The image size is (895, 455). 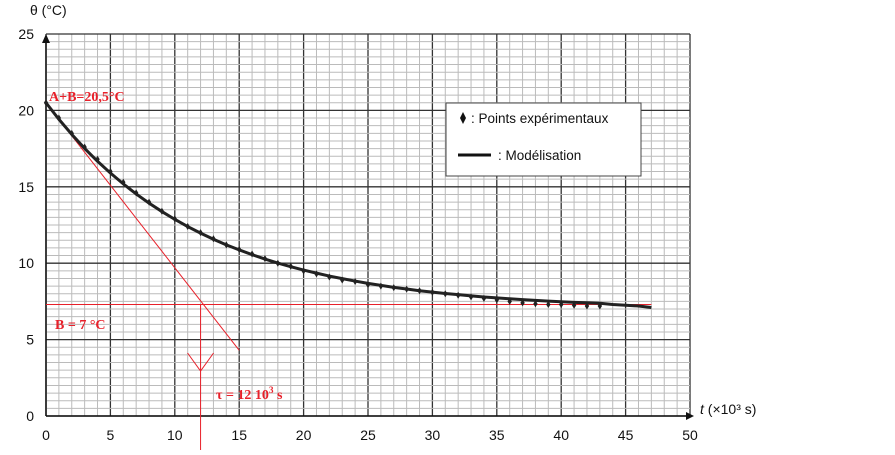 I want to click on tau-label-exp: 3, so click(x=271, y=390).